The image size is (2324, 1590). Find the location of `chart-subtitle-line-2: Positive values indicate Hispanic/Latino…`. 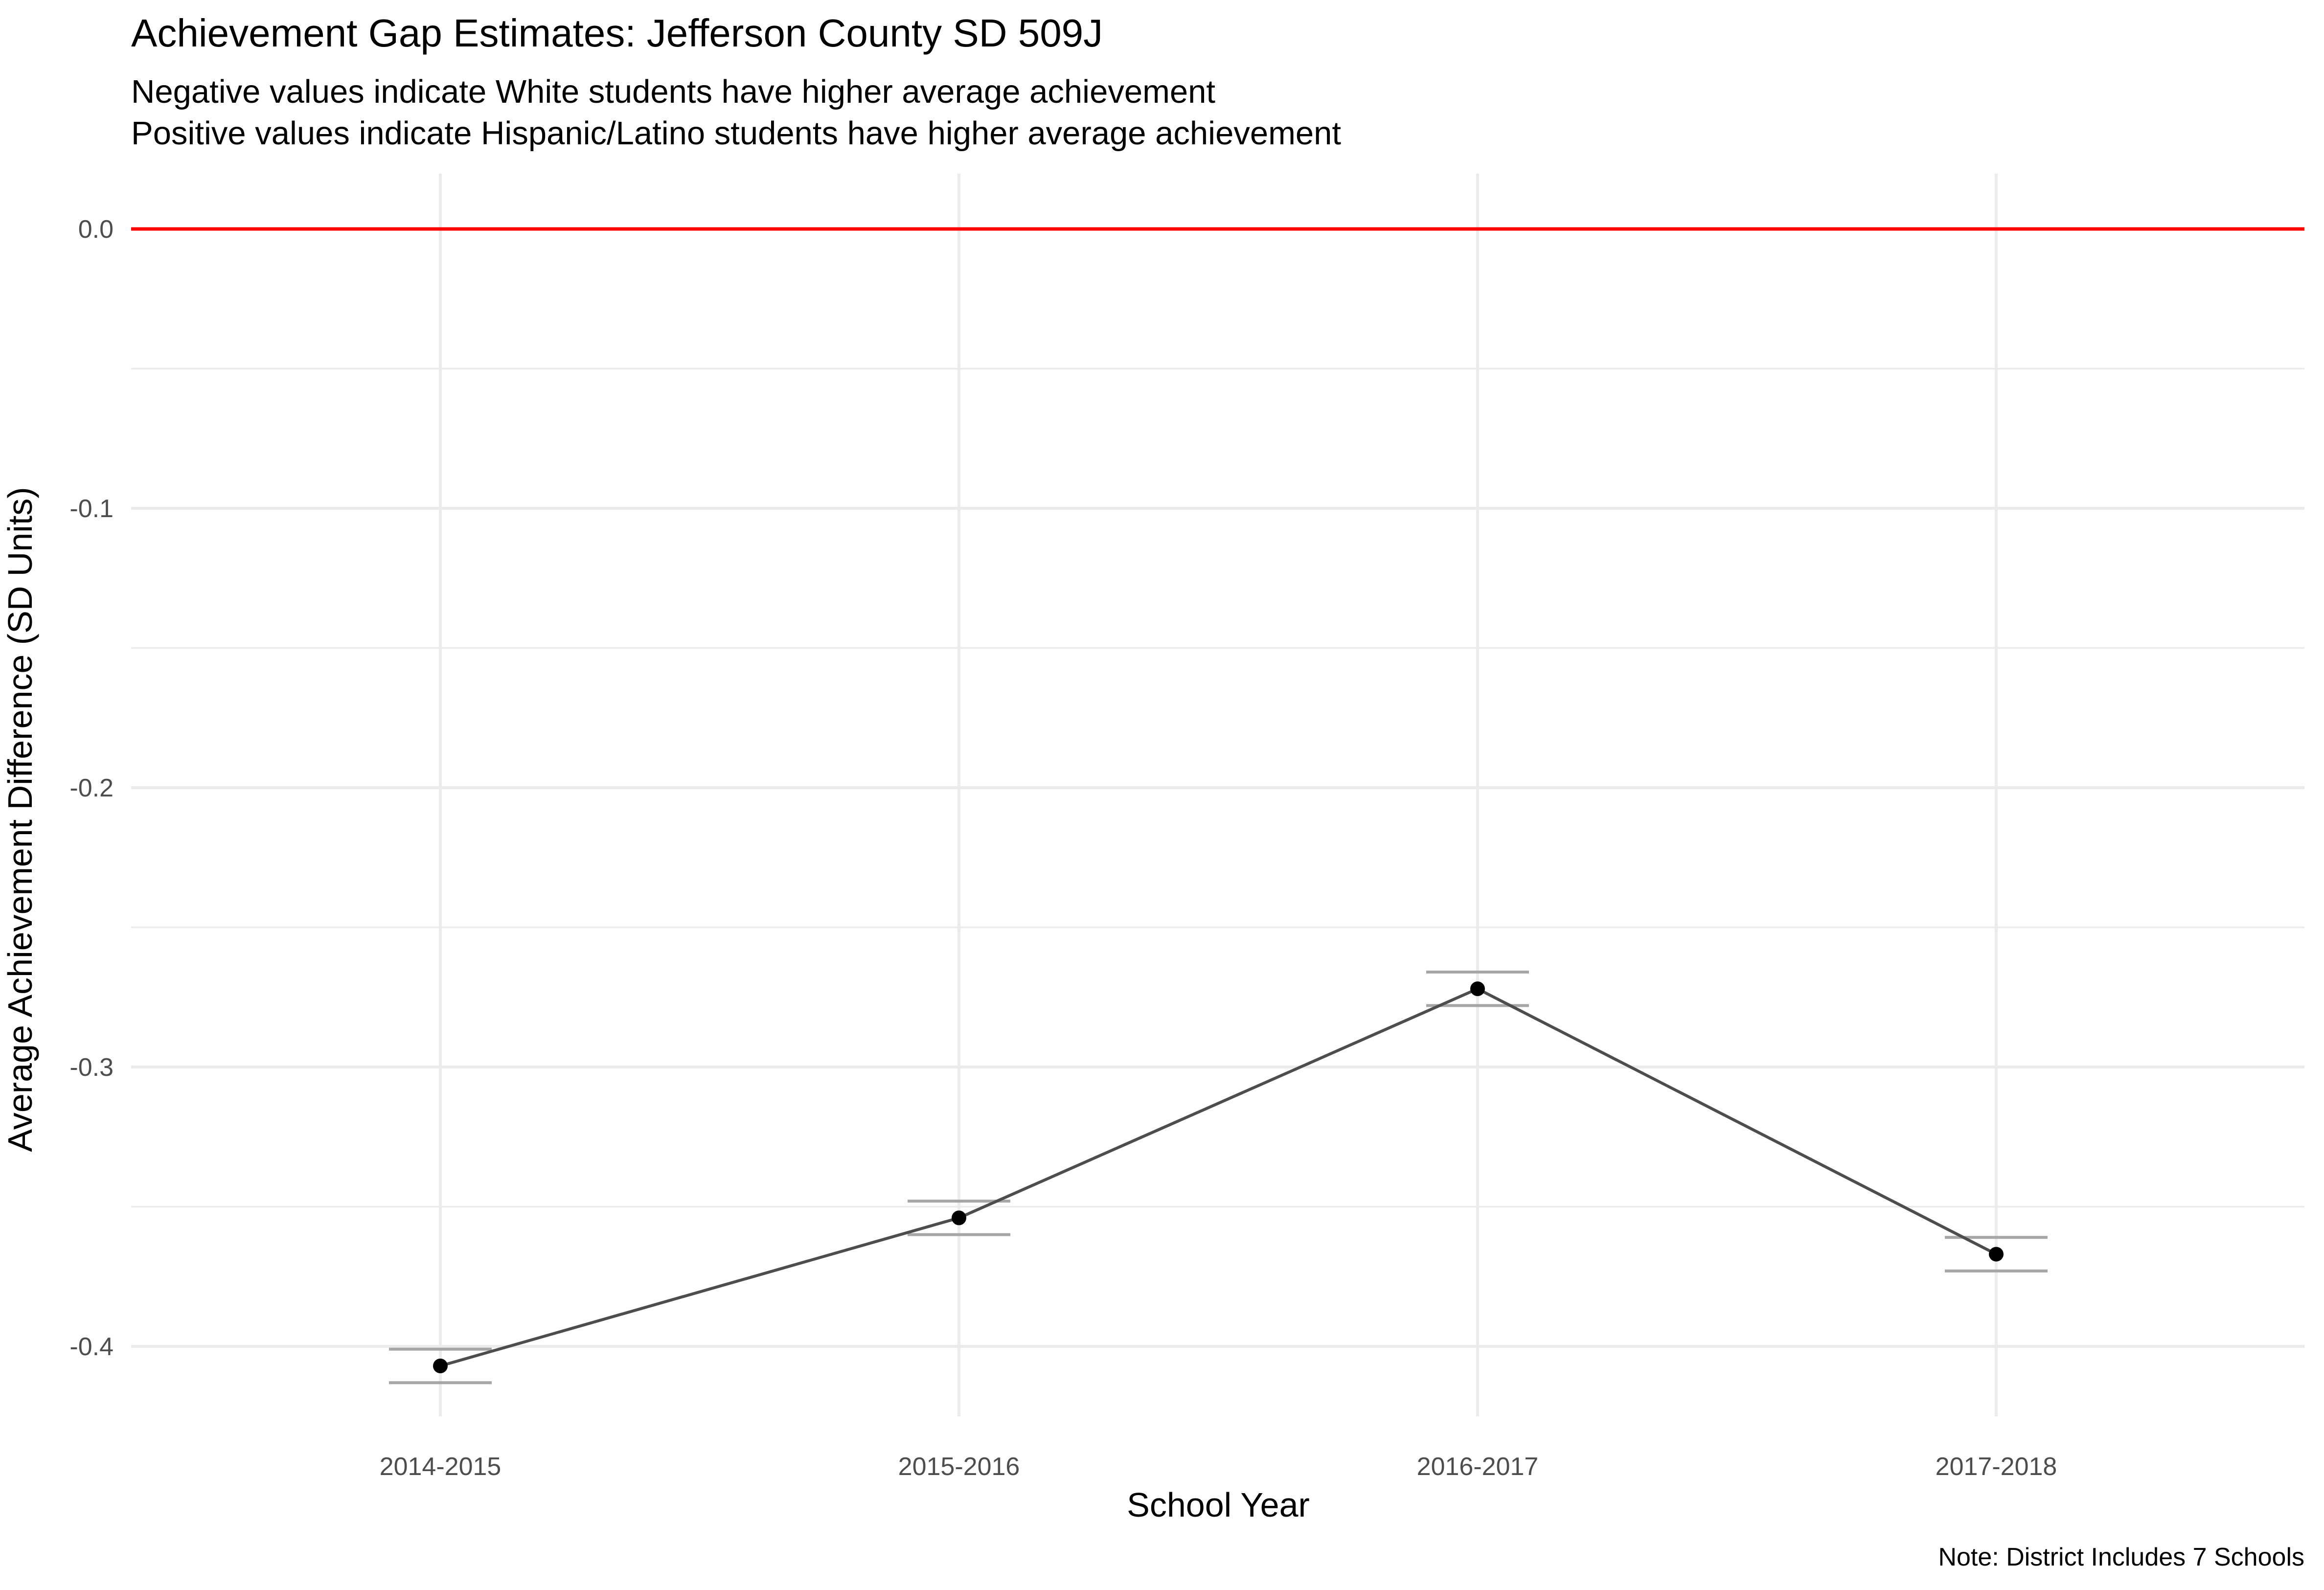

chart-subtitle-line-2: Positive values indicate Hispanic/Latino… is located at coordinates (736, 133).